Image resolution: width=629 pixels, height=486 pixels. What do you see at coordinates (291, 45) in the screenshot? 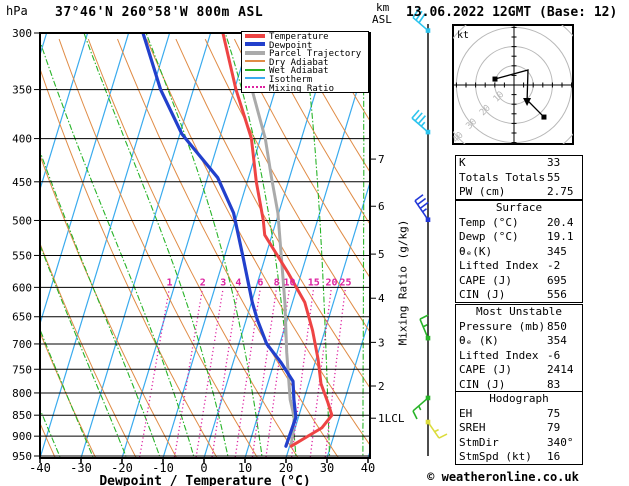
I see `legend-label: Dewpoint` at bounding box center [291, 45].